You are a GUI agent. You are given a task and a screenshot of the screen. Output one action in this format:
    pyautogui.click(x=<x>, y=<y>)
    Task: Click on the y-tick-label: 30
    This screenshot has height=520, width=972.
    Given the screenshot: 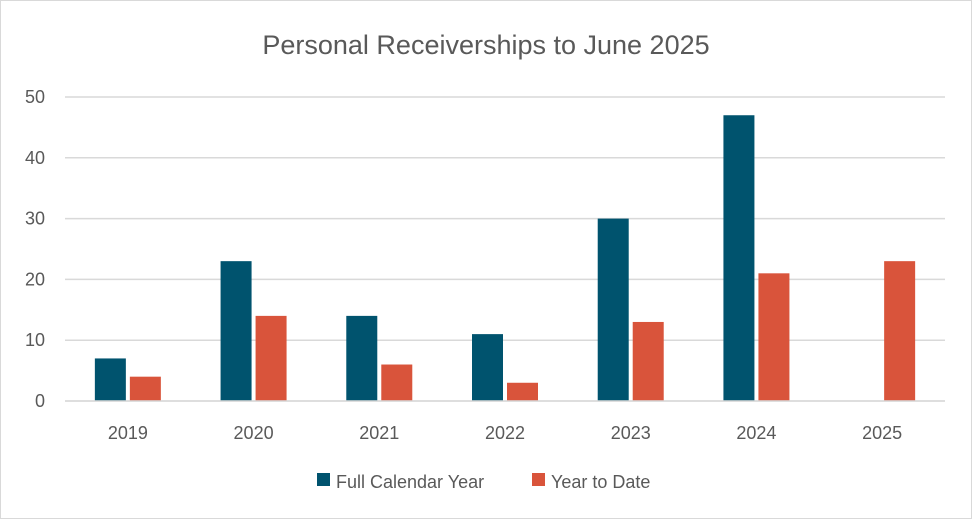 What is the action you would take?
    pyautogui.click(x=35, y=219)
    